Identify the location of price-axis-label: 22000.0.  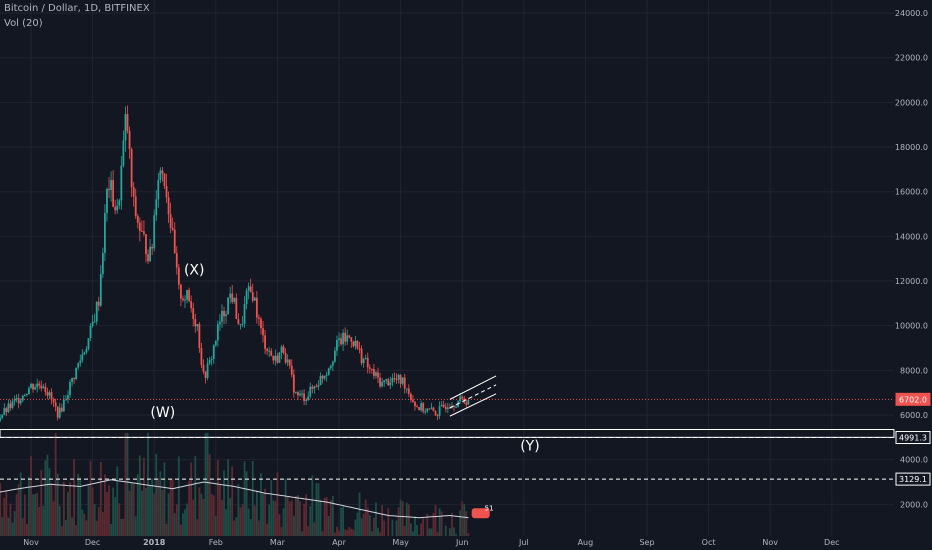
(911, 58).